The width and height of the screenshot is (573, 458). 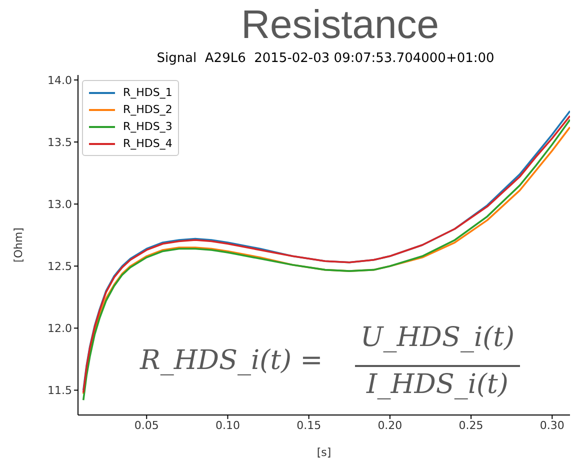 I want to click on chart-subtitle: Signal A29L6 2015-02-03 09:07:53.704000+01:00, so click(x=326, y=58).